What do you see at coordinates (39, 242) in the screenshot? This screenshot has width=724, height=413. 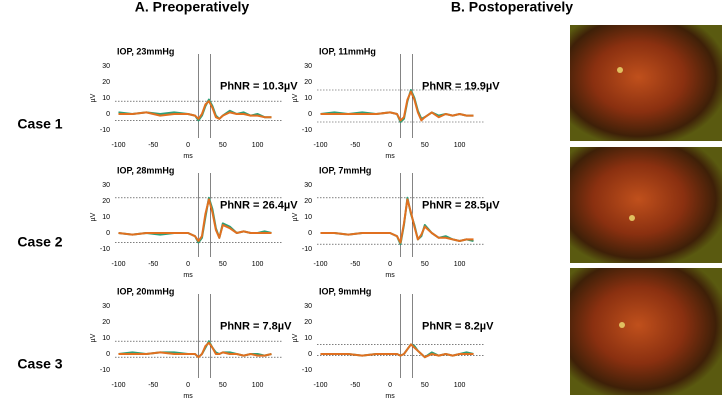 I see `case-label: Case 2` at bounding box center [39, 242].